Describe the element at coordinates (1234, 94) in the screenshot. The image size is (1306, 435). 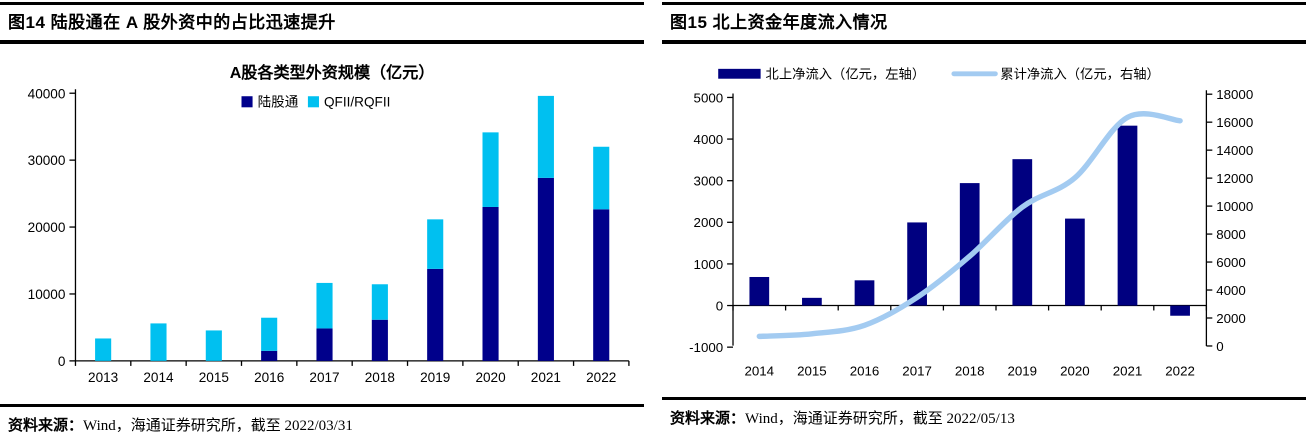
I see `right-y-tick-label: 18000` at that location.